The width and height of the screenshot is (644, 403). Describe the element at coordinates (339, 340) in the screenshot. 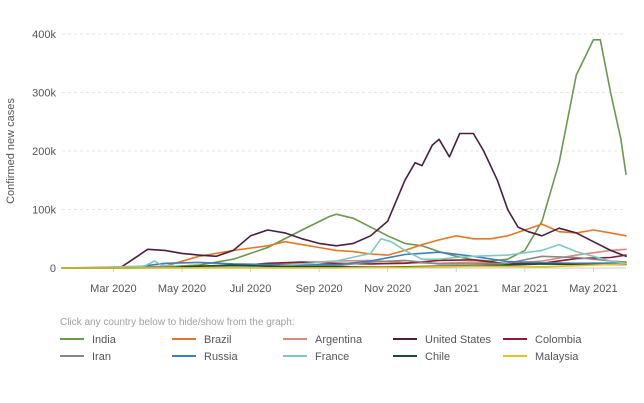

I see `legend-label: Argentina` at that location.